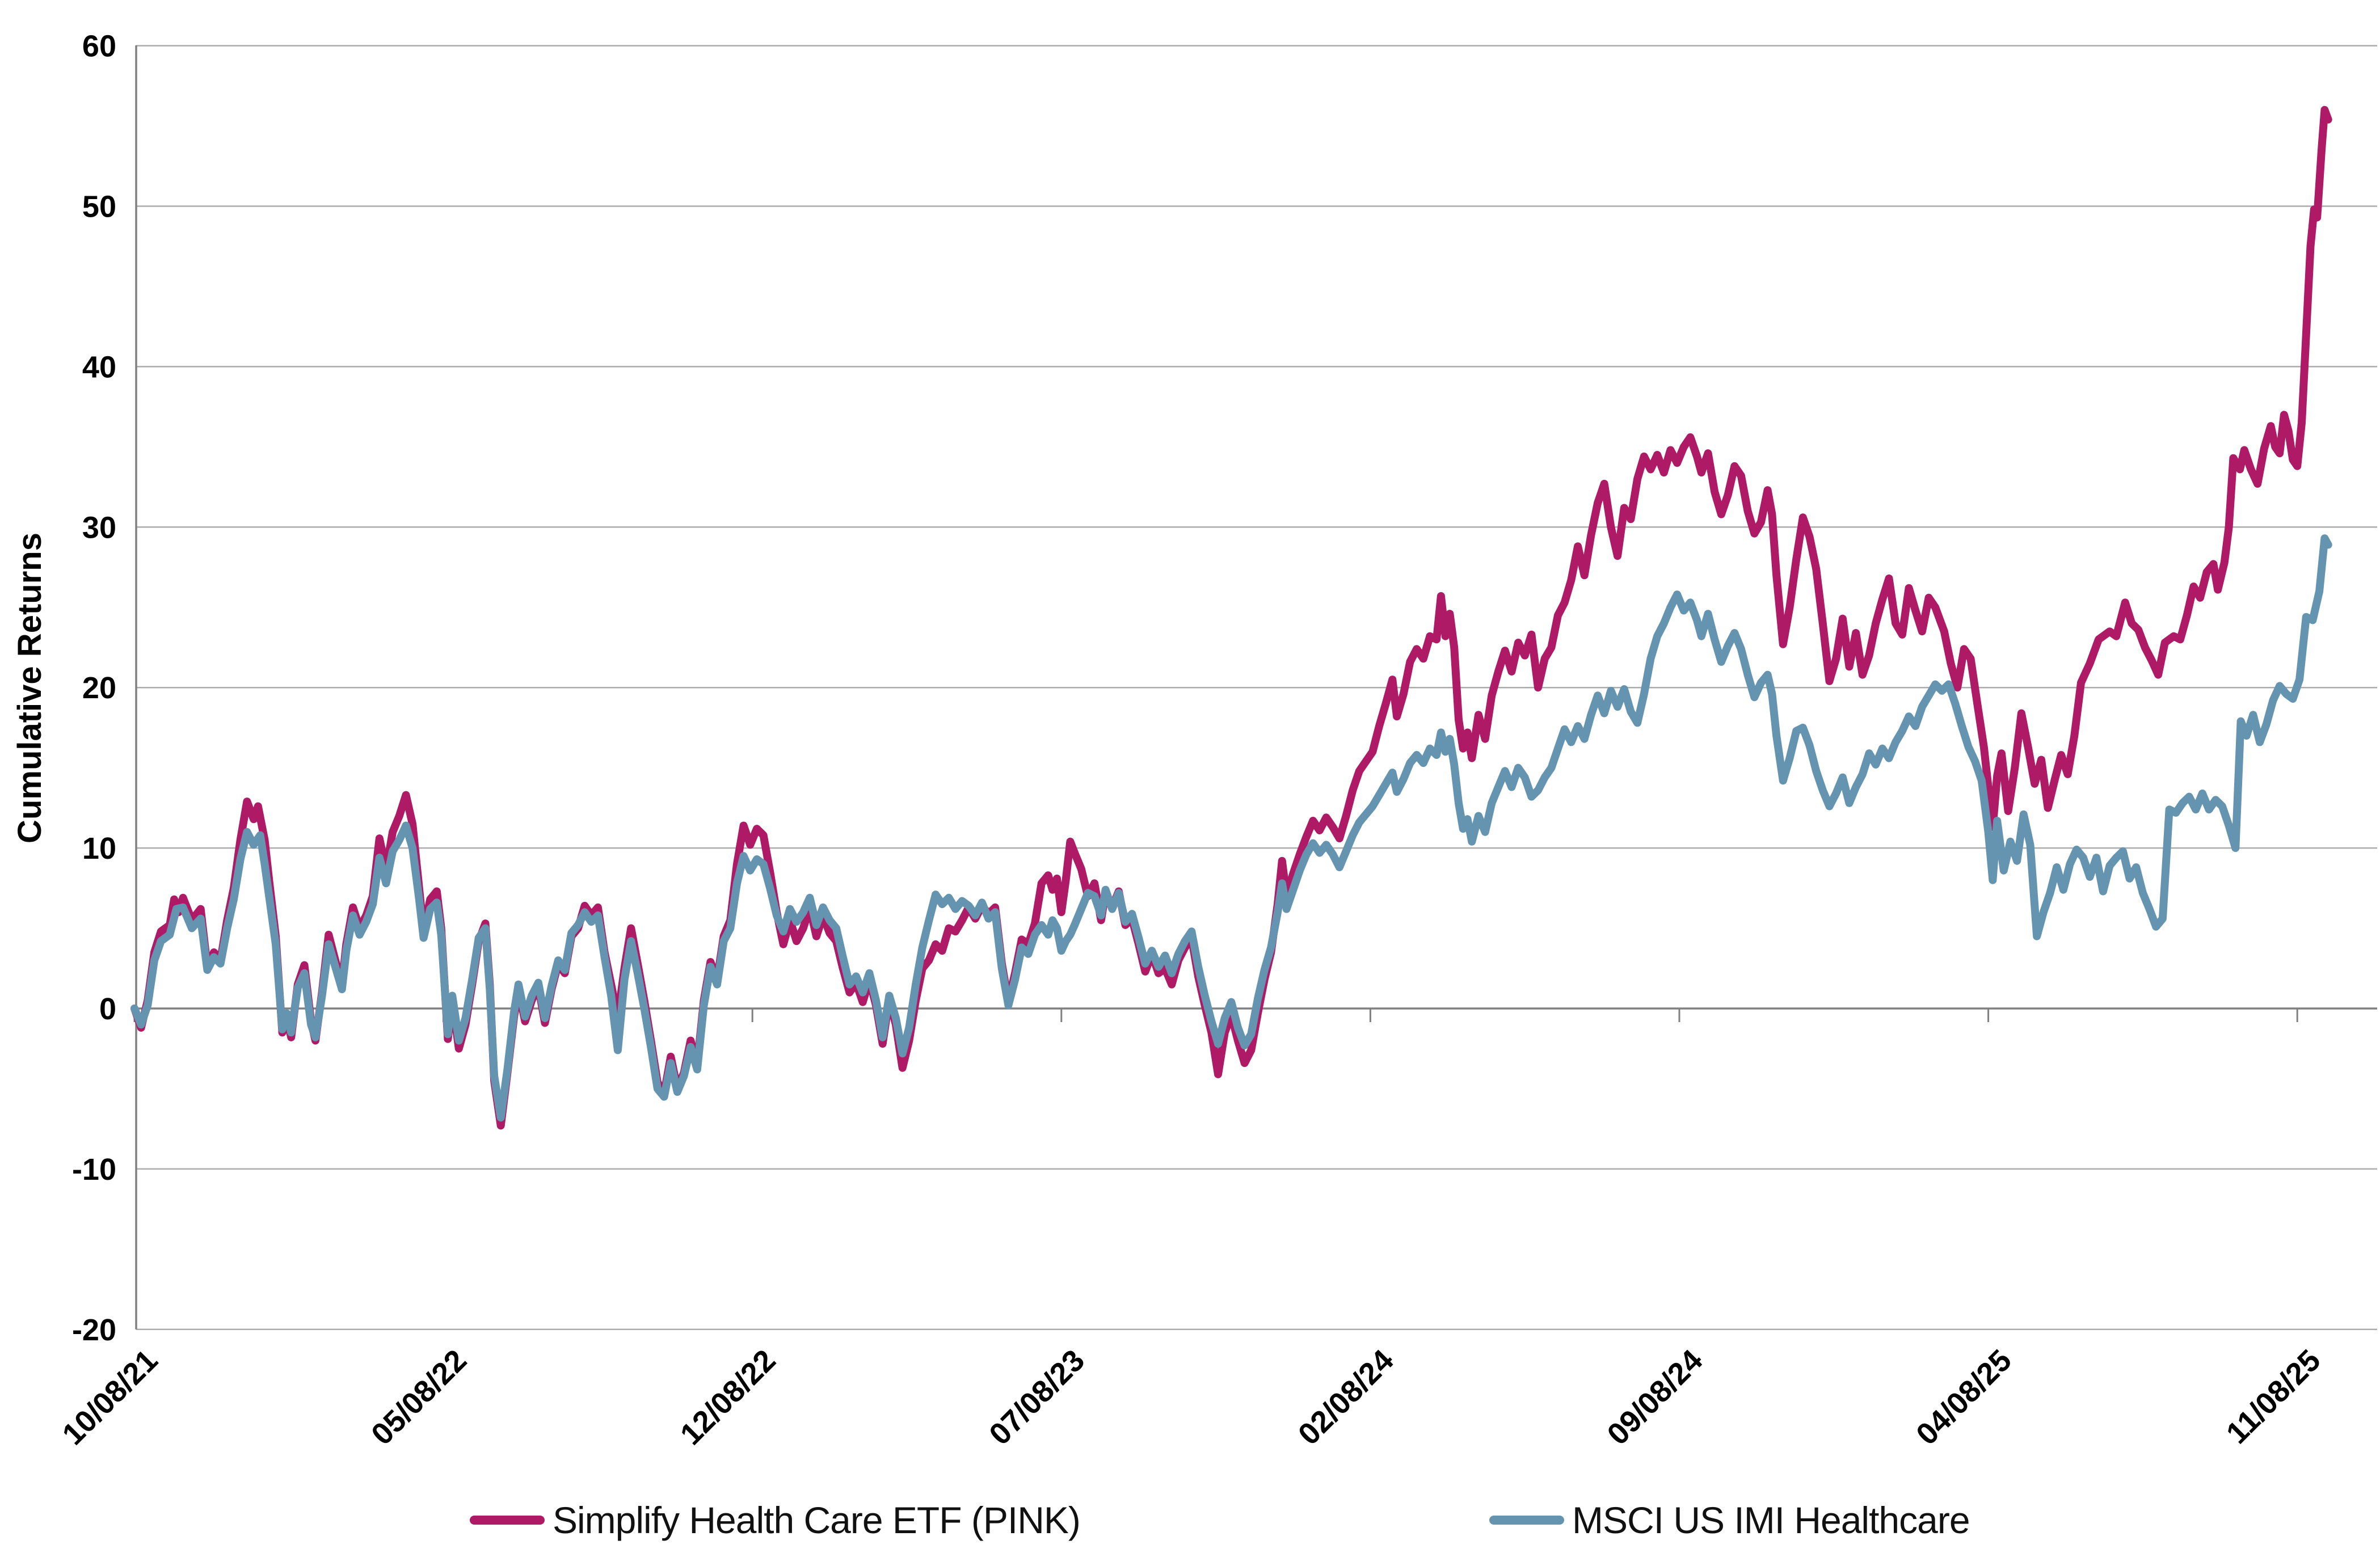 The image size is (2380, 1553). What do you see at coordinates (1654, 1397) in the screenshot?
I see `x-tick-label: 09/08/24` at bounding box center [1654, 1397].